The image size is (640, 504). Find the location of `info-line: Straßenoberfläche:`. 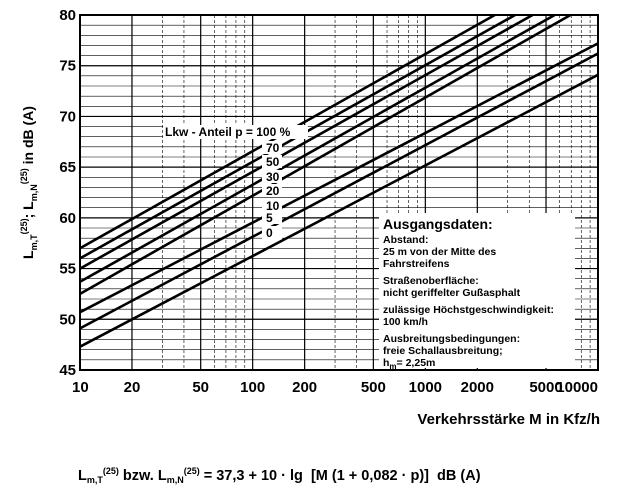

info-line: Straßenoberfläche: is located at coordinates (431, 281).